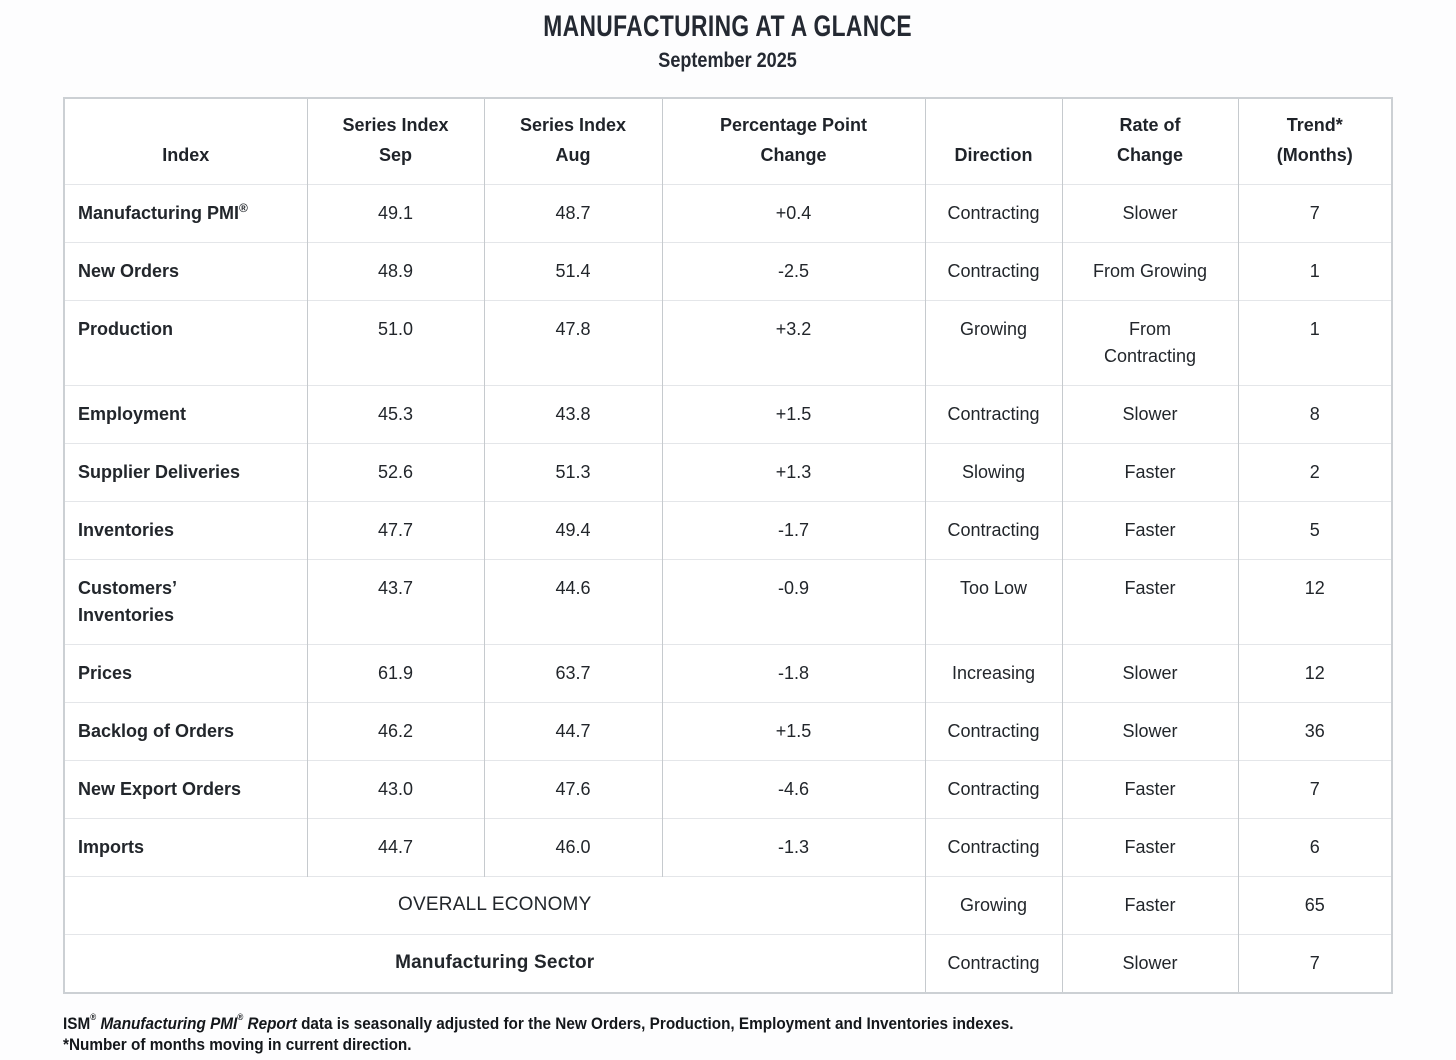 This screenshot has width=1456, height=1060. What do you see at coordinates (1314, 472) in the screenshot?
I see `cell-trend: 2` at bounding box center [1314, 472].